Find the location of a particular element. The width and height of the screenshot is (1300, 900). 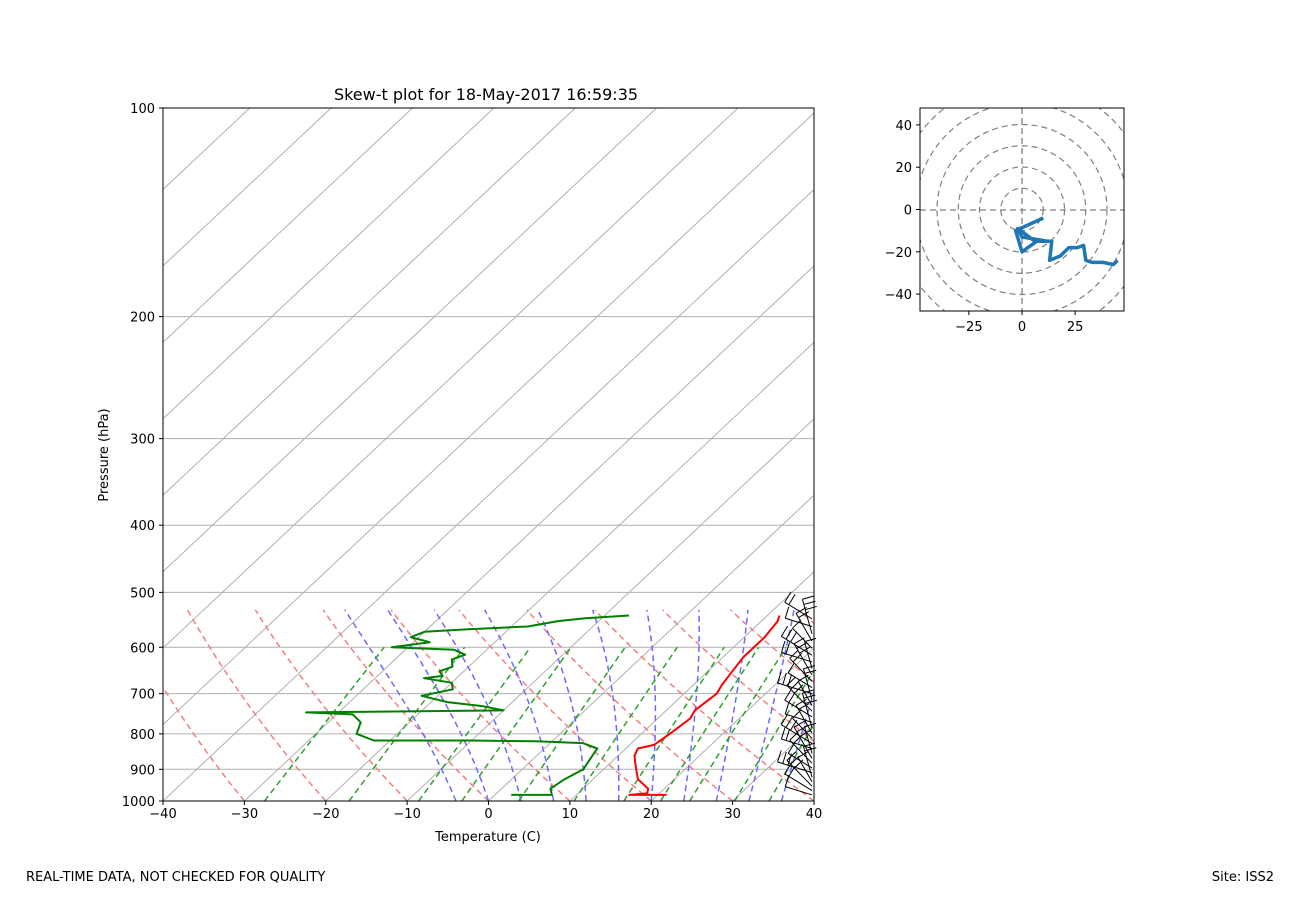

quality-disclaimer: REAL-TIME DATA, NOT CHECKED FOR QUALITY is located at coordinates (176, 877).